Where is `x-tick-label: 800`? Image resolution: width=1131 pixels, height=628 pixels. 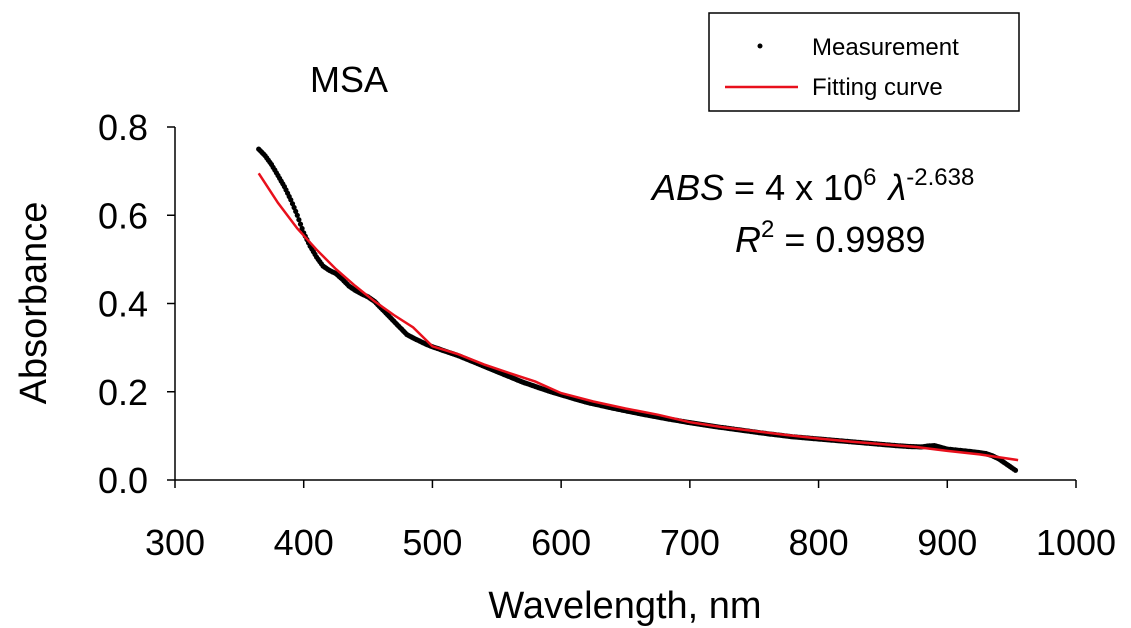 x-tick-label: 800 is located at coordinates (819, 542).